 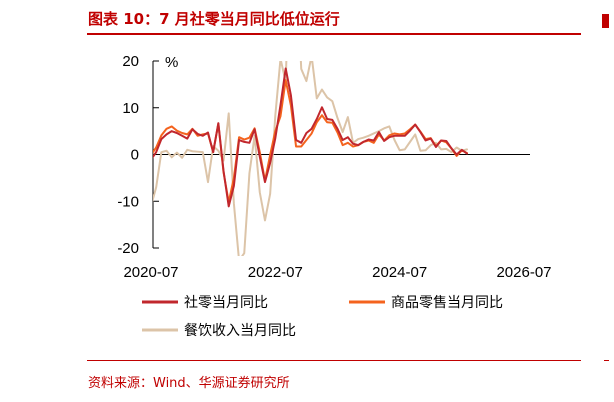 I want to click on y-tick-label: -20, so click(x=128, y=248).